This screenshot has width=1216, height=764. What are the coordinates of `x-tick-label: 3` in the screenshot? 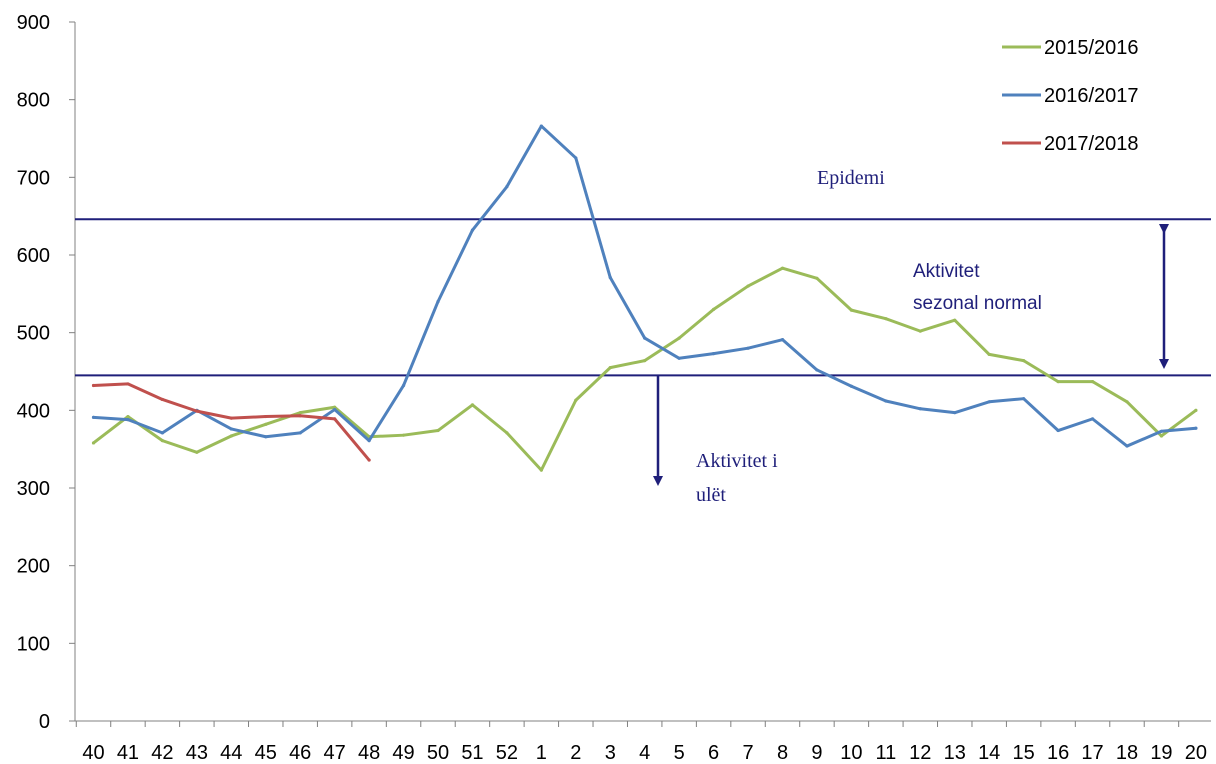 It's located at (610, 753).